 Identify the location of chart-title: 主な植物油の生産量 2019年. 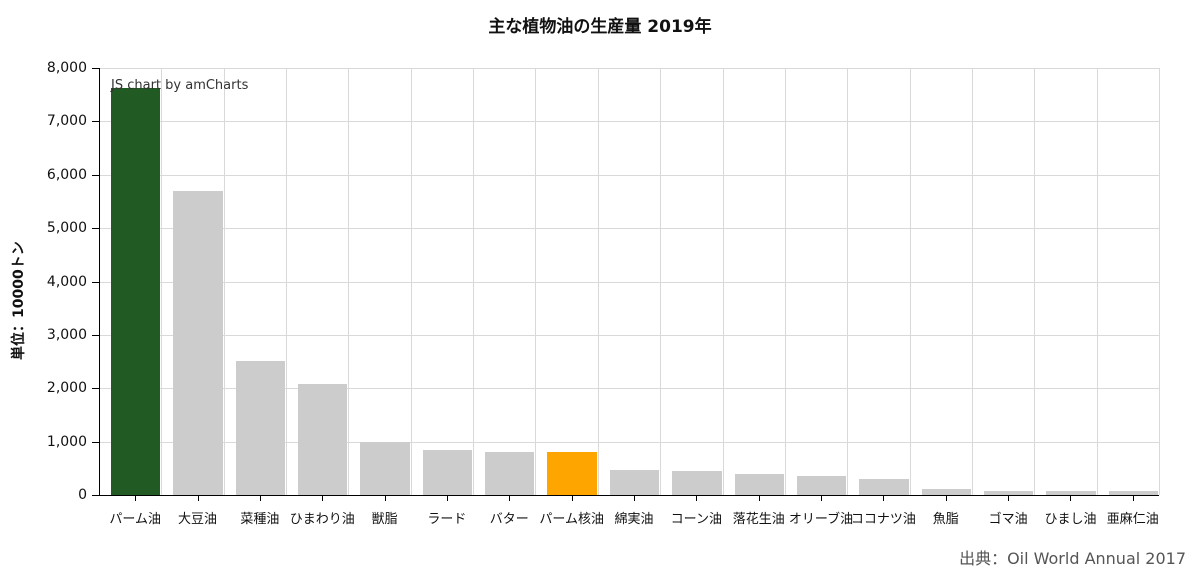
(600, 27).